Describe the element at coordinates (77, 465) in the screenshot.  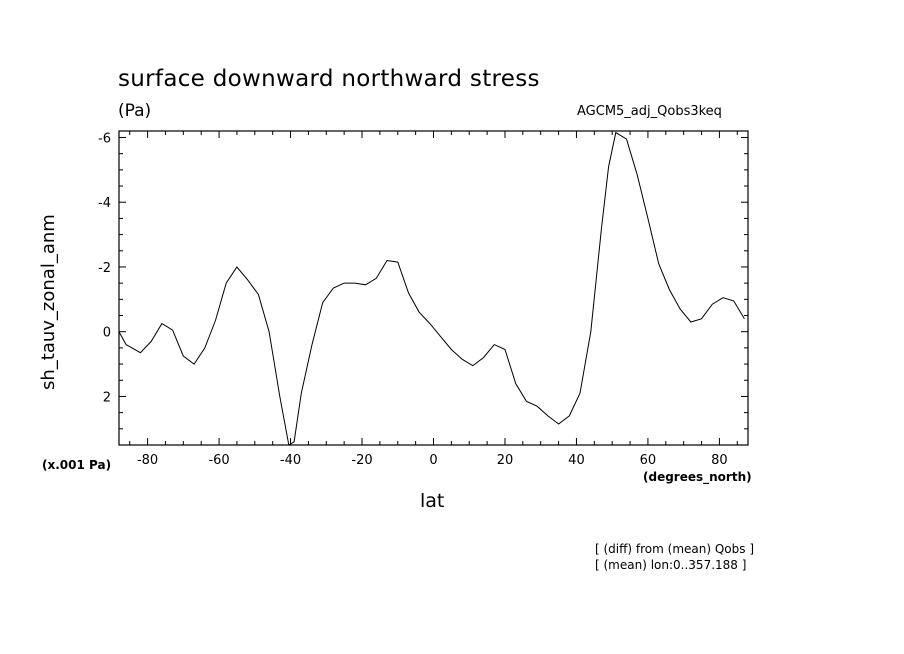
I see `y-scale-note: (x.001 Pa)` at that location.